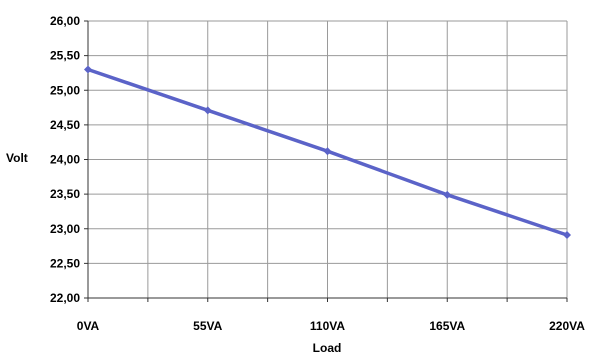 The height and width of the screenshot is (354, 590). I want to click on x-tick-label: 55VA, so click(207, 326).